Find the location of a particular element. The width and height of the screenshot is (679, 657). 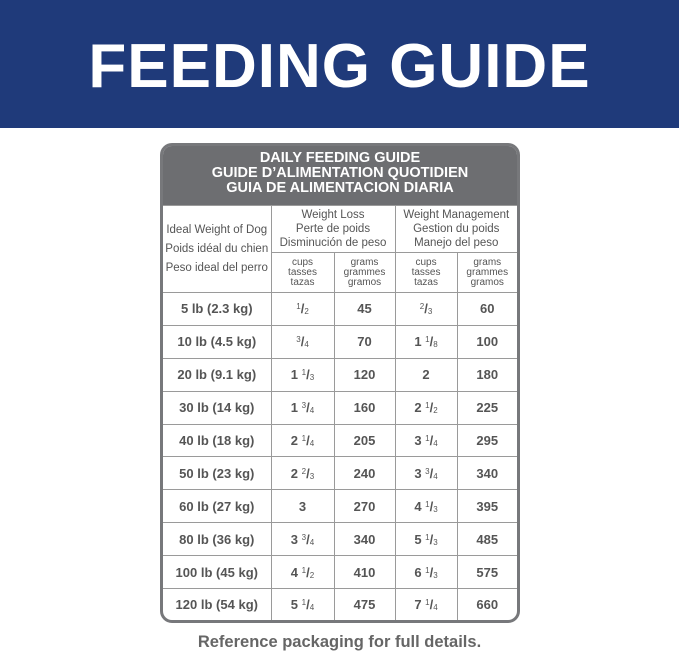

weight-cell: 60 lb (27 kg) is located at coordinates (217, 506).